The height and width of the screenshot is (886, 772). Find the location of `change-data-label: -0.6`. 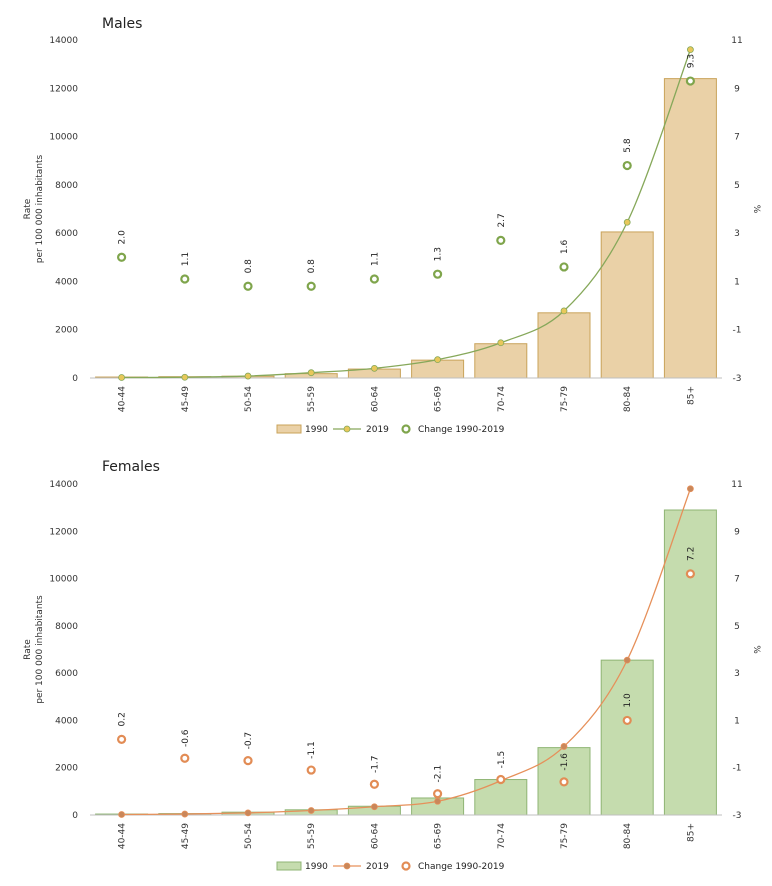

change-data-label: -0.6 is located at coordinates (186, 738).